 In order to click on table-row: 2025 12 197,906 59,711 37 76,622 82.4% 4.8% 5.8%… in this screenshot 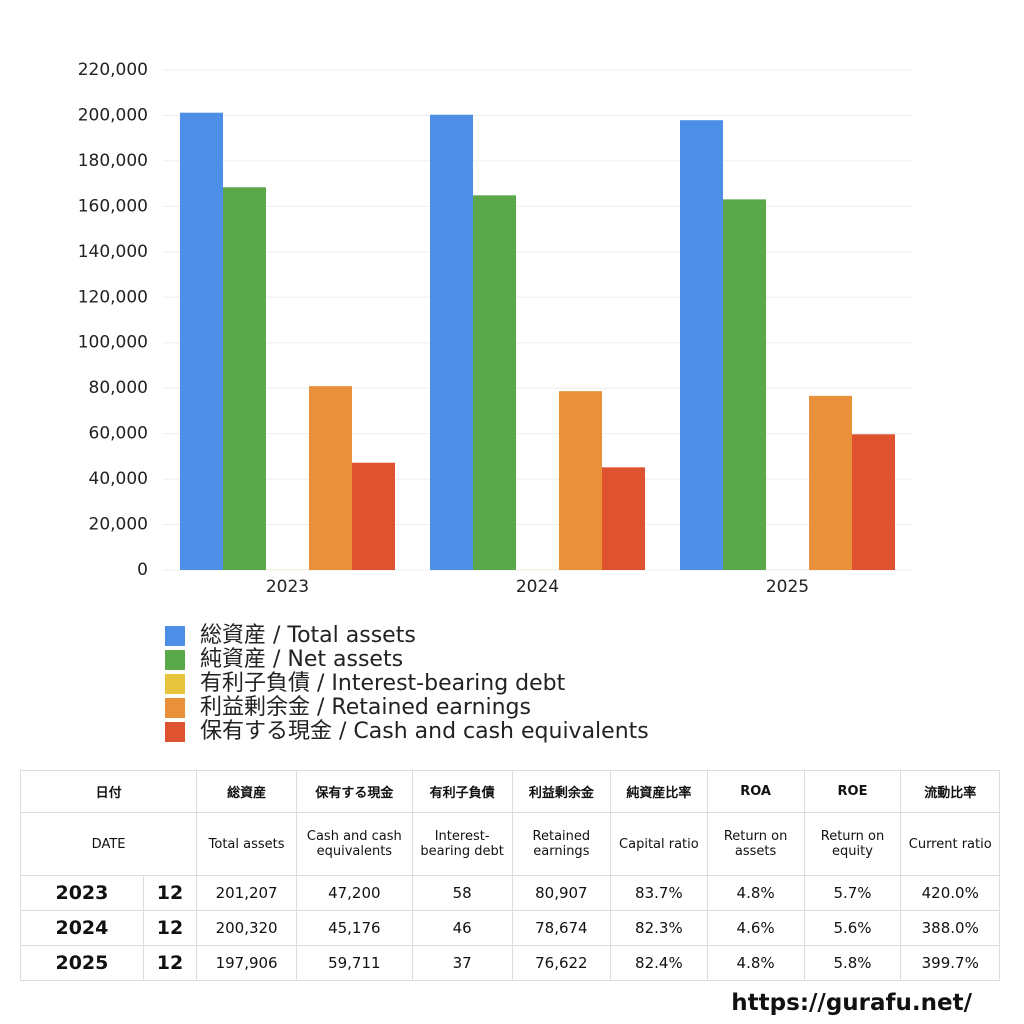, I will do `click(510, 963)`.